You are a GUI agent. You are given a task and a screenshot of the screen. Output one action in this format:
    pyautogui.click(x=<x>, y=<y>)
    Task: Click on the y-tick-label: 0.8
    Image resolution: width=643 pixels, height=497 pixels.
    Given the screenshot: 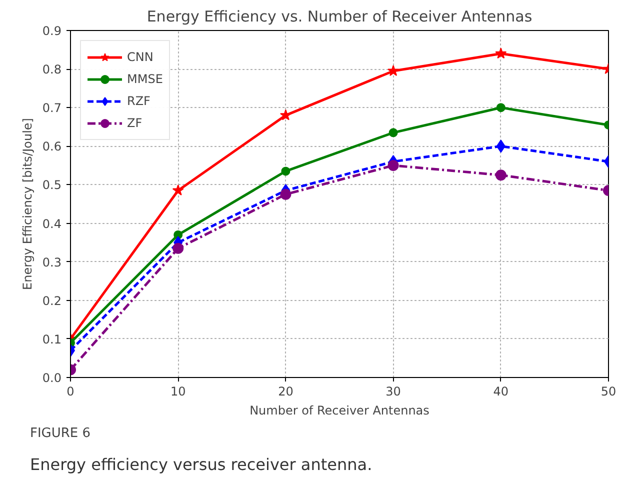 What is the action you would take?
    pyautogui.click(x=52, y=69)
    